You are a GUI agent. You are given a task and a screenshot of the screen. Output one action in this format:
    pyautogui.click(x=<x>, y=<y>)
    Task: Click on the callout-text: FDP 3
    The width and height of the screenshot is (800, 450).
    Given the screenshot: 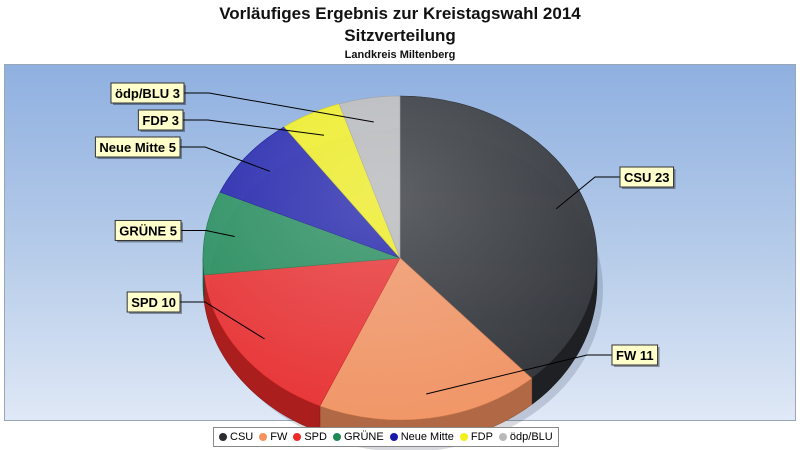 What is the action you would take?
    pyautogui.click(x=160, y=120)
    